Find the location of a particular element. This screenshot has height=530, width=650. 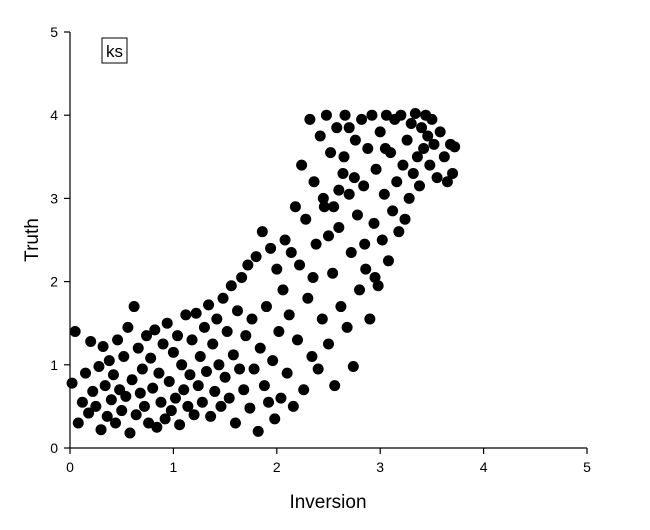

y-tick-label: 0 is located at coordinates (54, 448).